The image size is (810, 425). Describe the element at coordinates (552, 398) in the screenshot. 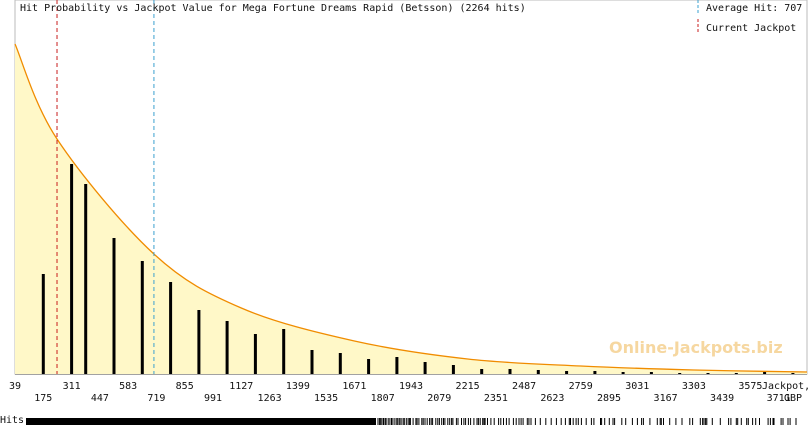

I see `tick-label: 2623` at that location.